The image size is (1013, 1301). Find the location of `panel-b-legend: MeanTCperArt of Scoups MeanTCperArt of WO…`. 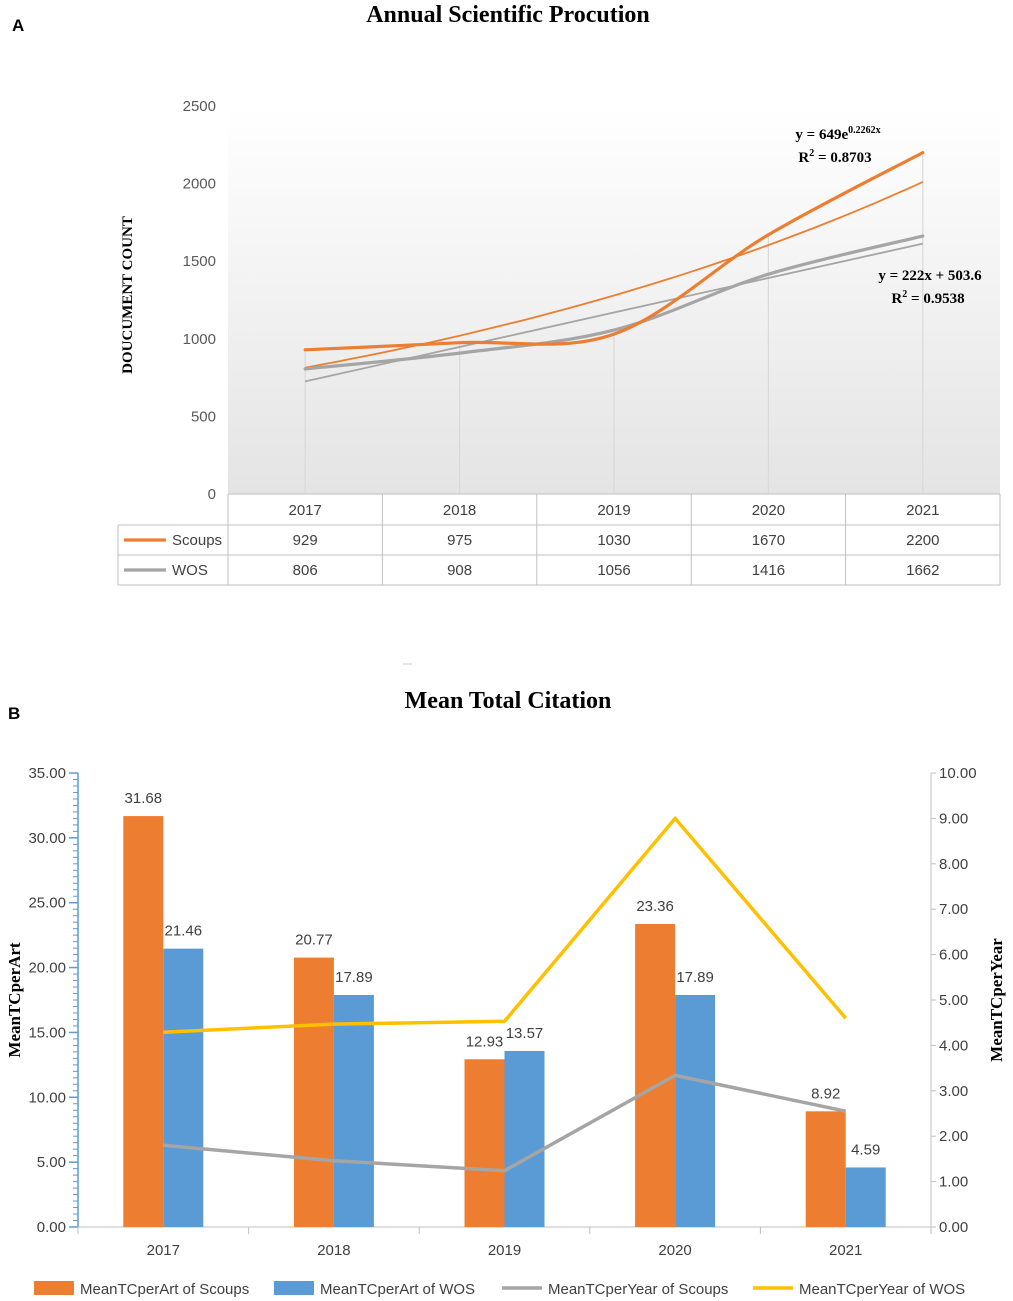

panel-b-legend: MeanTCperArt of Scoups MeanTCperArt of WO… is located at coordinates (499, 1289).